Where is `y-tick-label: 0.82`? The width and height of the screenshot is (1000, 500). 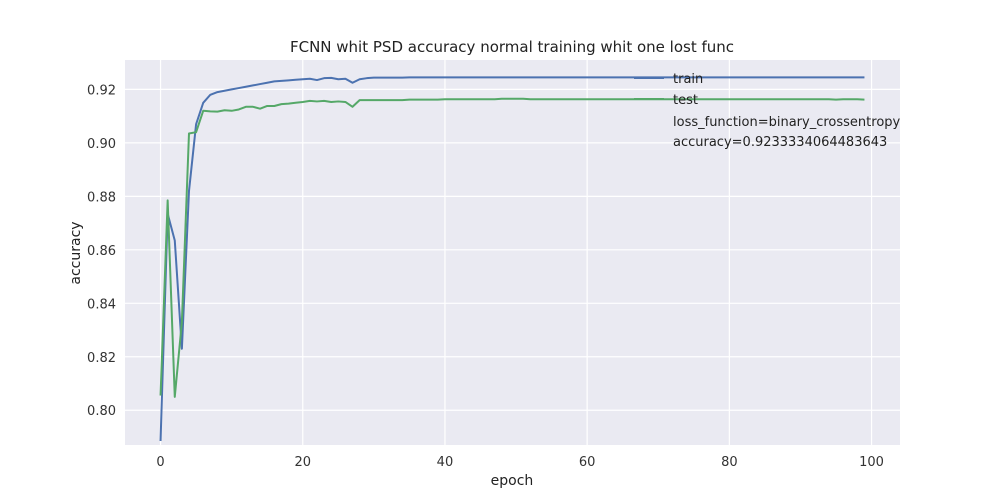
y-tick-label: 0.82 is located at coordinates (101, 358).